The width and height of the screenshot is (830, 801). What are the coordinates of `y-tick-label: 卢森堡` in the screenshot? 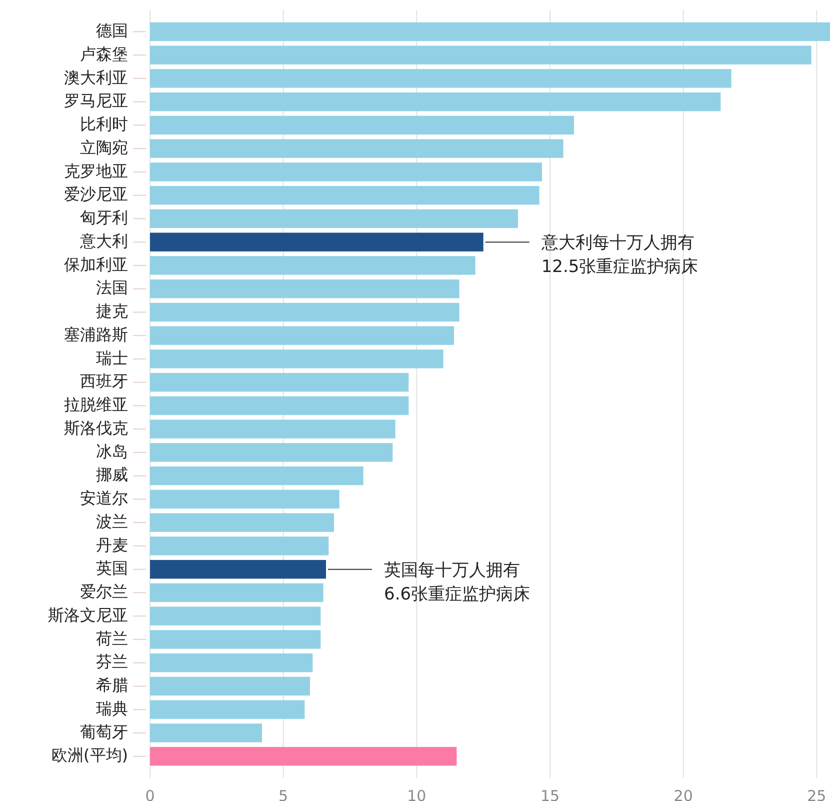 It's located at (104, 54).